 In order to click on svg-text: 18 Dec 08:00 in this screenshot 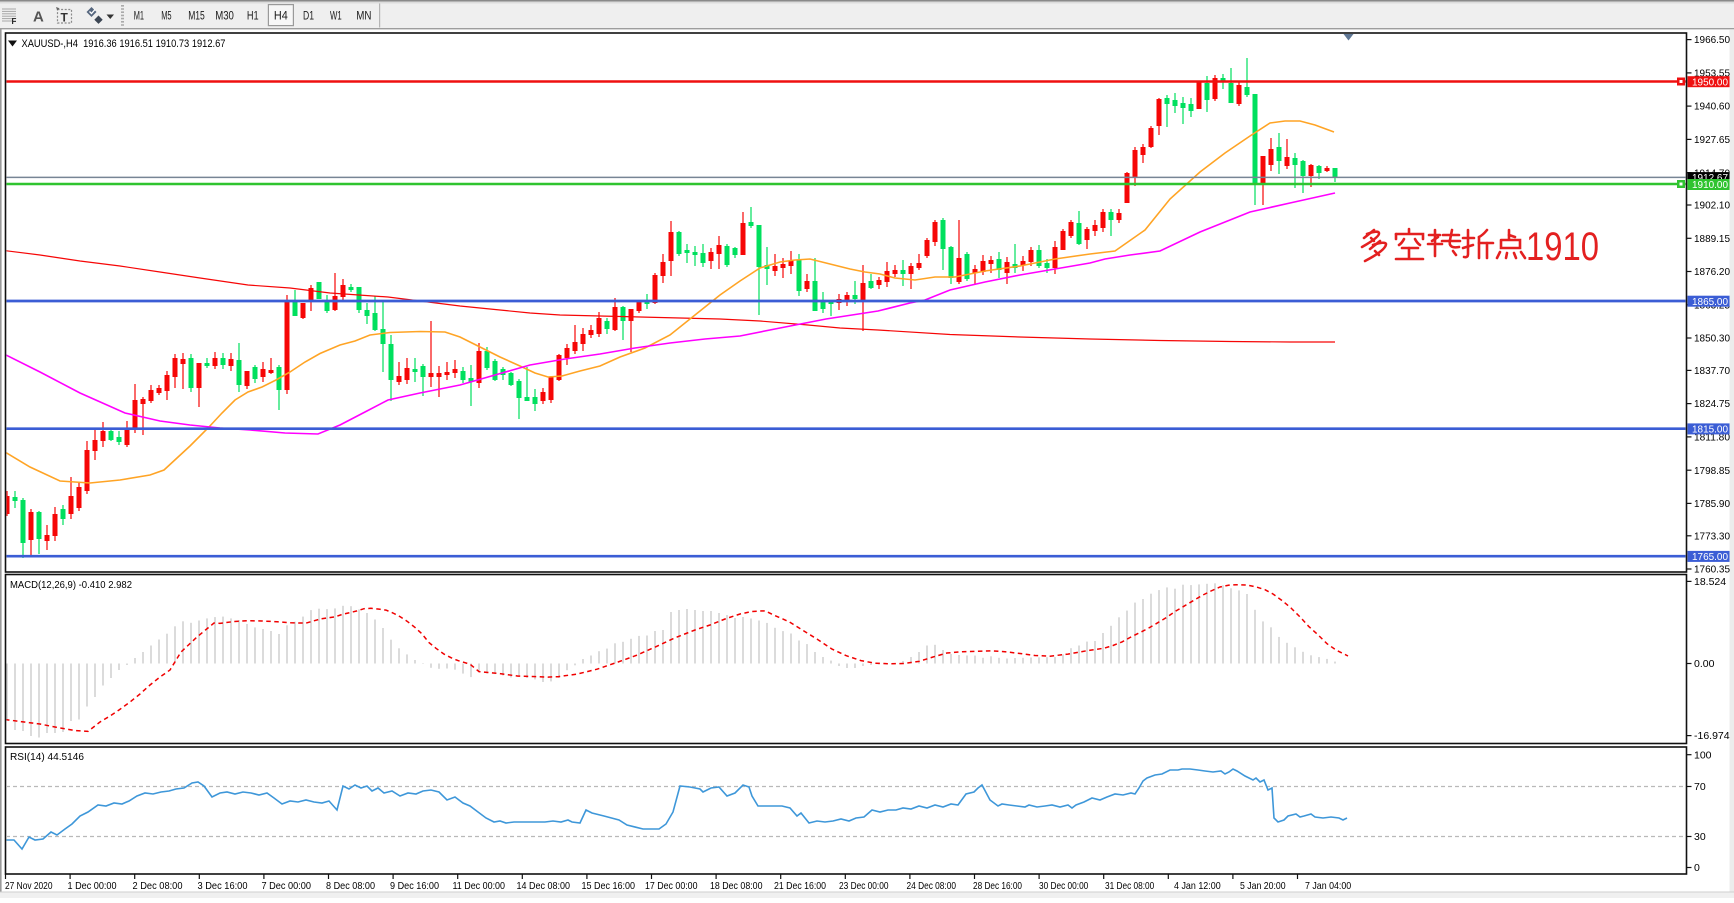, I will do `click(736, 886)`.